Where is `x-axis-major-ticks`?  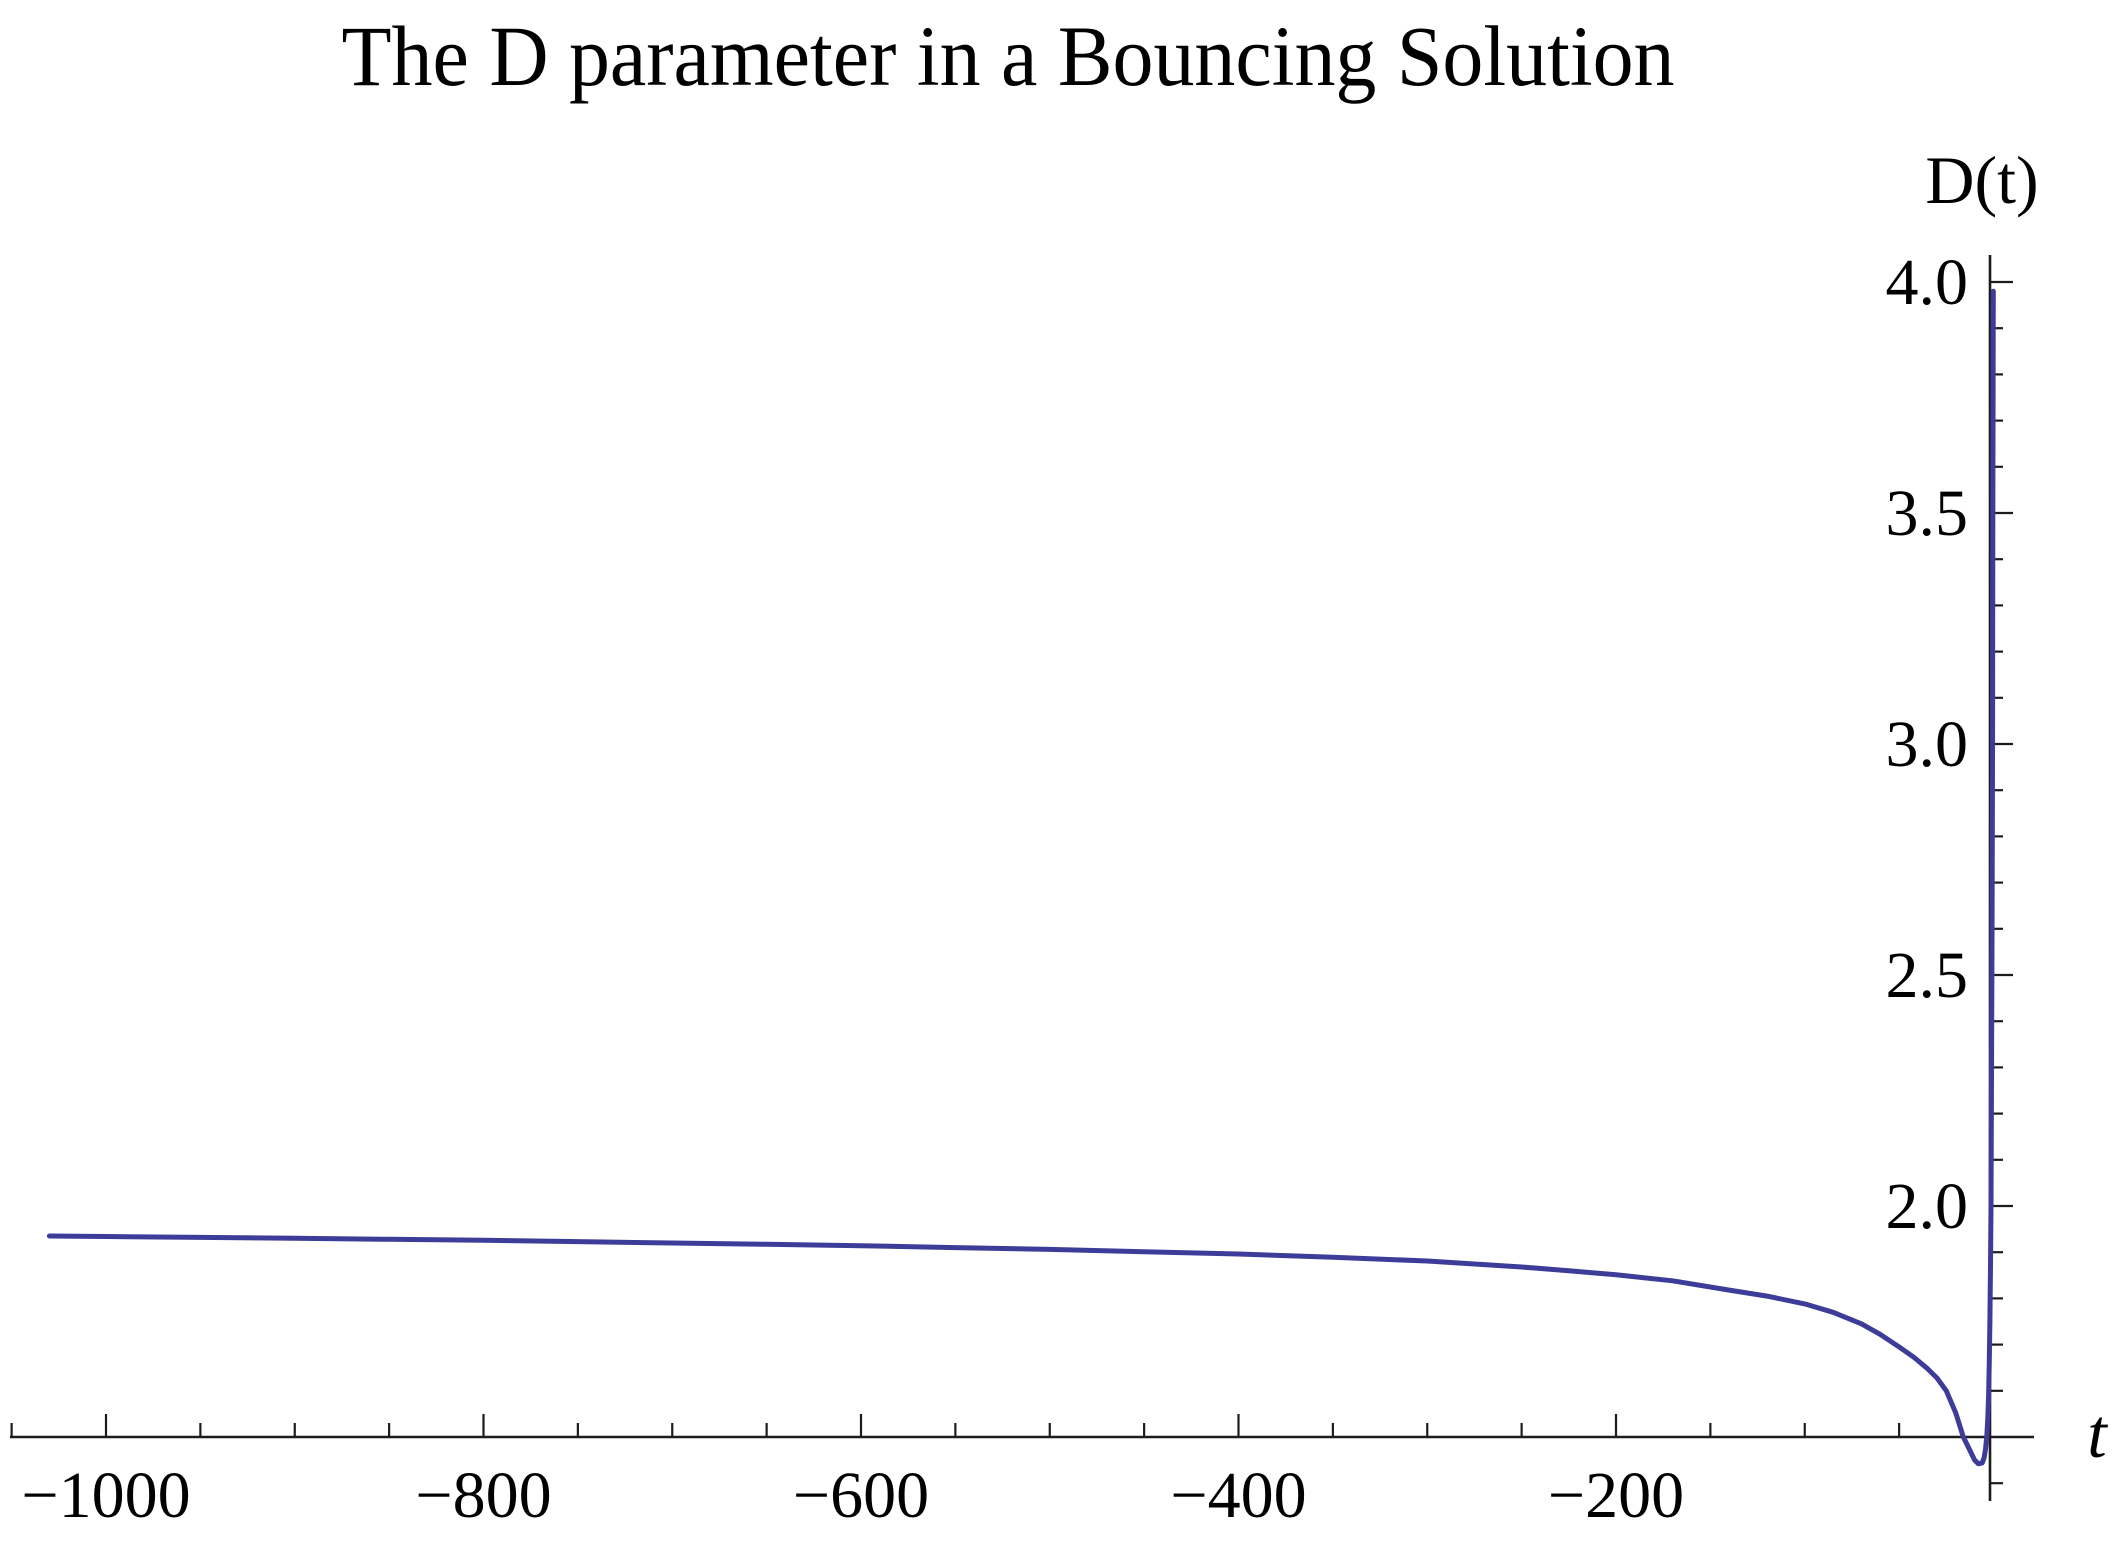 x-axis-major-ticks is located at coordinates (861, 1425).